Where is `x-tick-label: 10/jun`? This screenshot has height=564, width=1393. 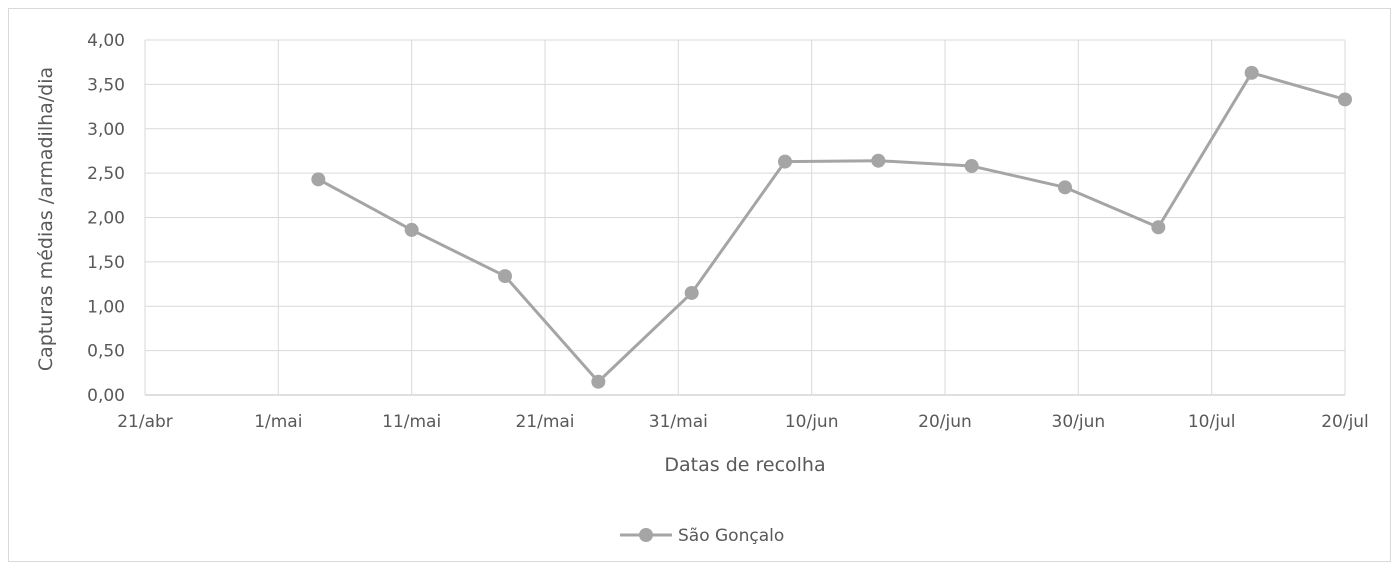
x-tick-label: 10/jun is located at coordinates (812, 422).